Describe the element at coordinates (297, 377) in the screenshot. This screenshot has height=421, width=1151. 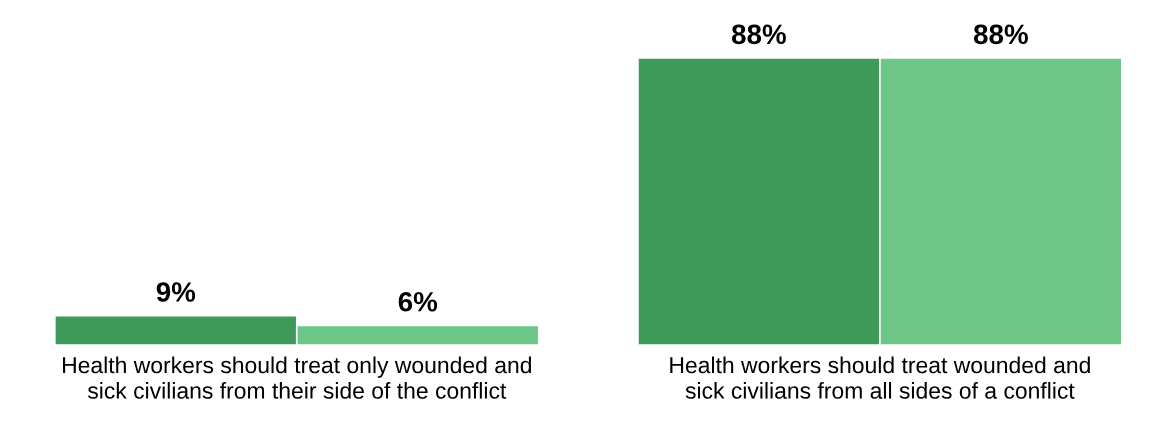
I see `x-tick-label: Health workers should treat only wounded and sick civilians from their side of the conflict` at that location.